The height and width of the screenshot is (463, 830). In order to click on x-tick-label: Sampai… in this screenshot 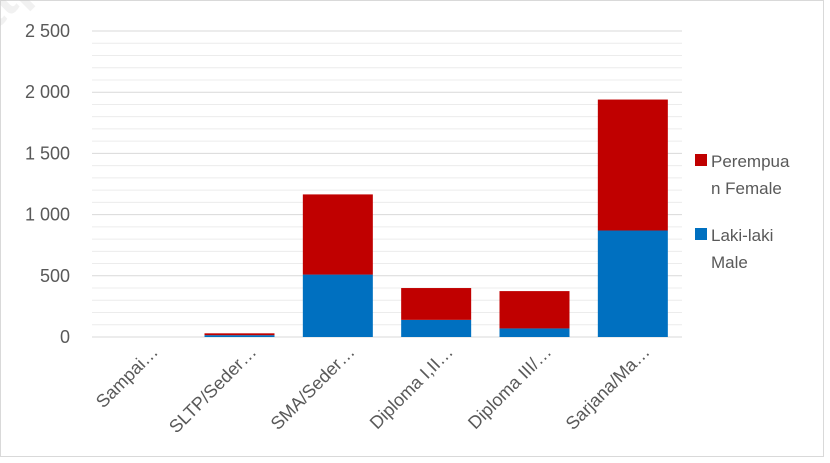, I will do `click(127, 377)`.